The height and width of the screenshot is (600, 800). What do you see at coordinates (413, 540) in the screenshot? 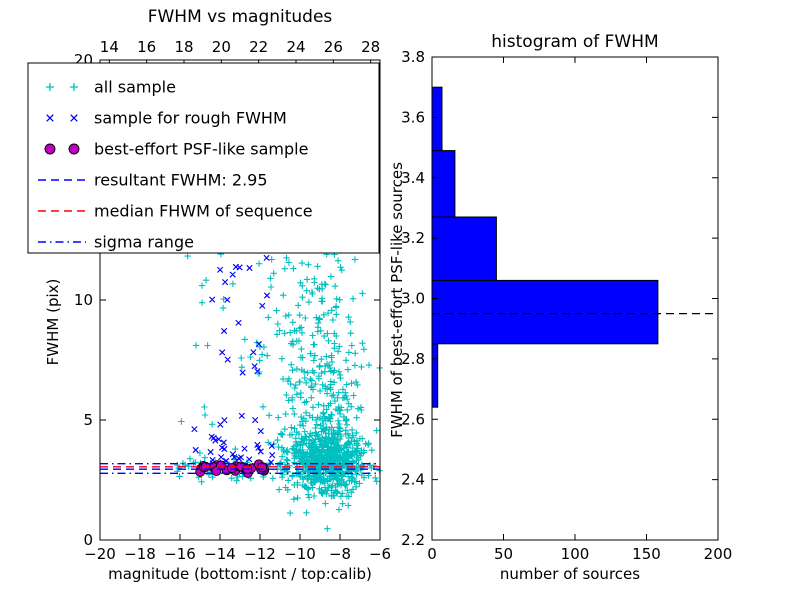
I see `tick-label: 2.2` at bounding box center [413, 540].